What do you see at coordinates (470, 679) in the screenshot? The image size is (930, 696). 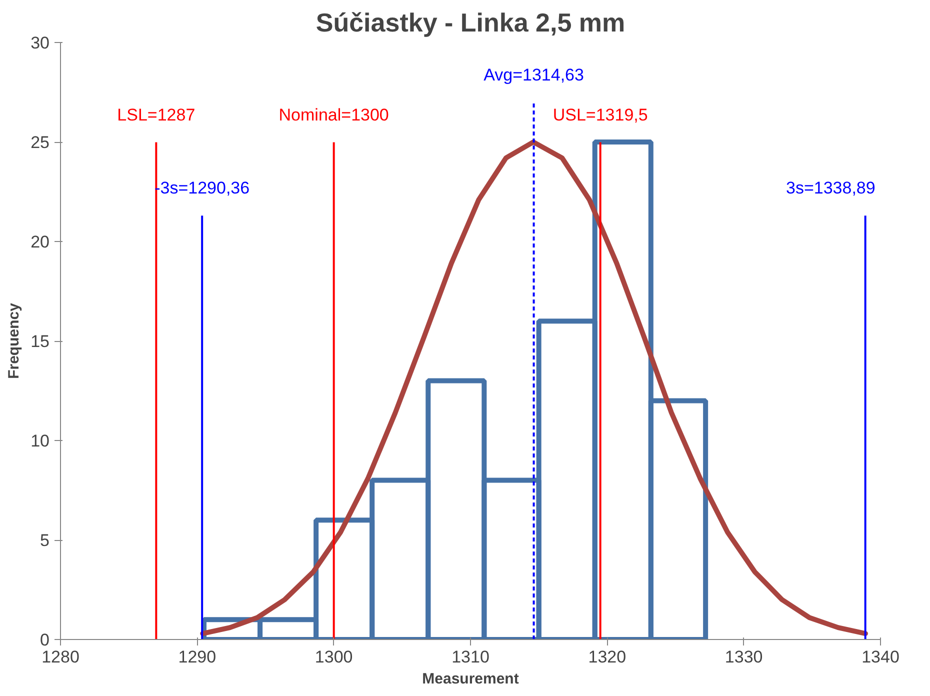 I see `x-axis-title: Measurement` at bounding box center [470, 679].